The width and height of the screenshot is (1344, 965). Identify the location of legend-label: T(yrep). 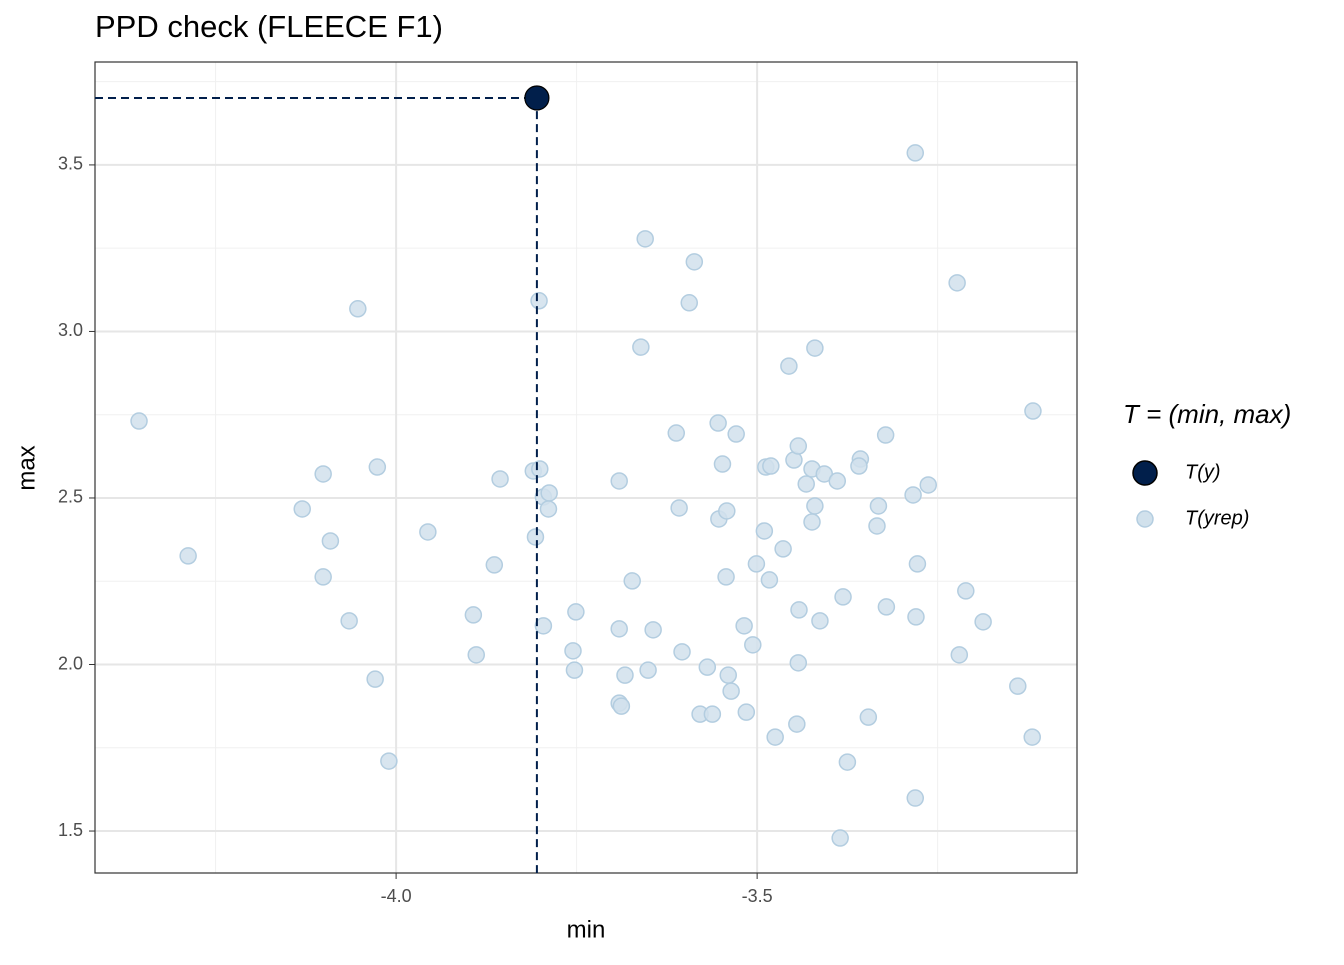
(1217, 518).